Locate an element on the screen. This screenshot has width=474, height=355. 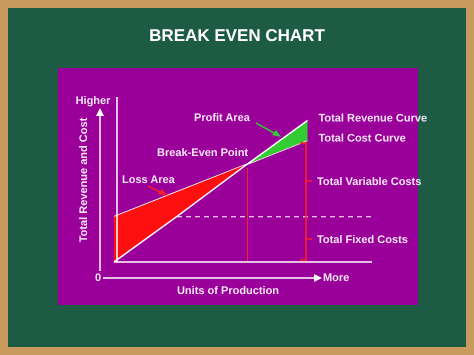
series-label: Total Cost Curve is located at coordinates (362, 138).